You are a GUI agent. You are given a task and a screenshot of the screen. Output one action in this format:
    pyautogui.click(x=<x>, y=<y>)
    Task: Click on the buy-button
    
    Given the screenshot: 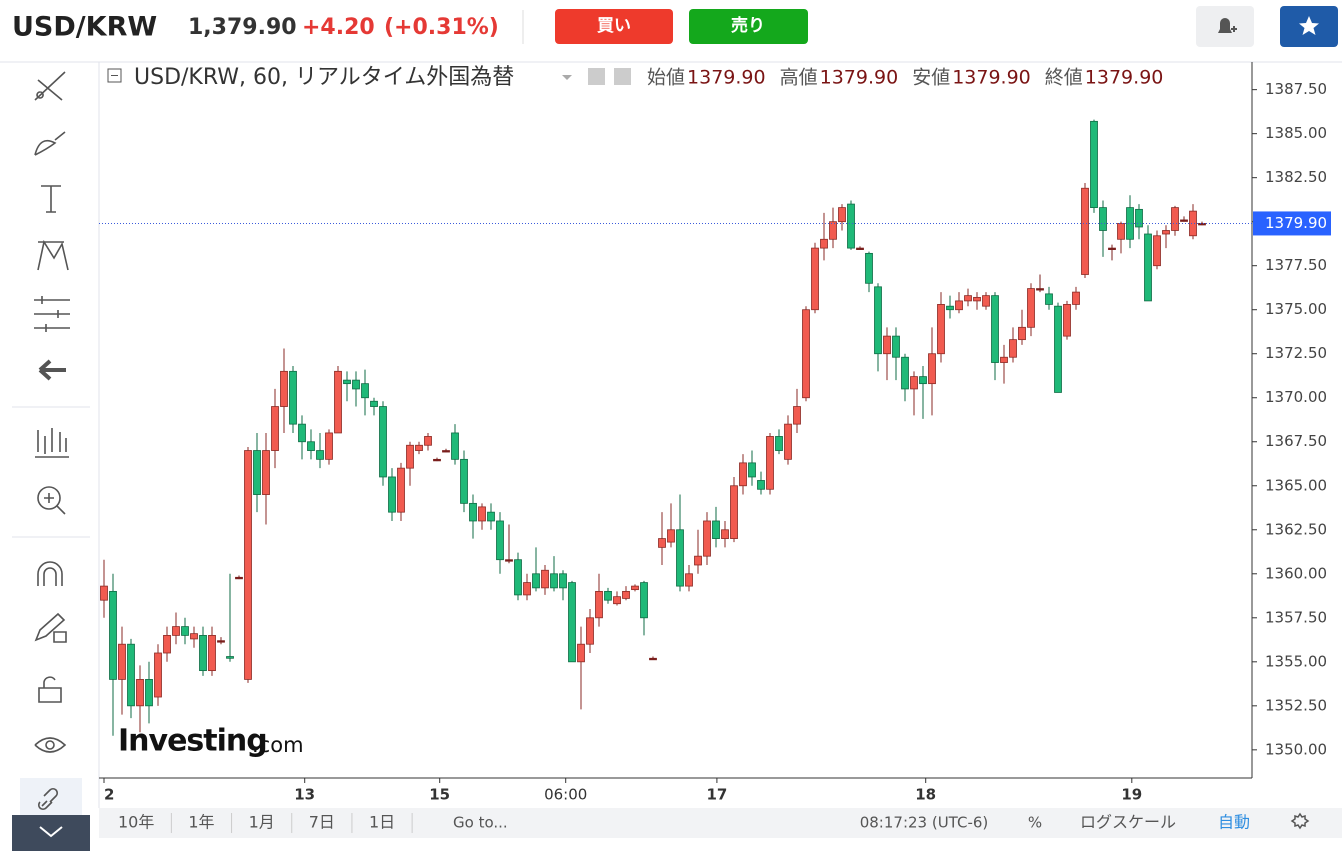 What is the action you would take?
    pyautogui.click(x=614, y=26)
    